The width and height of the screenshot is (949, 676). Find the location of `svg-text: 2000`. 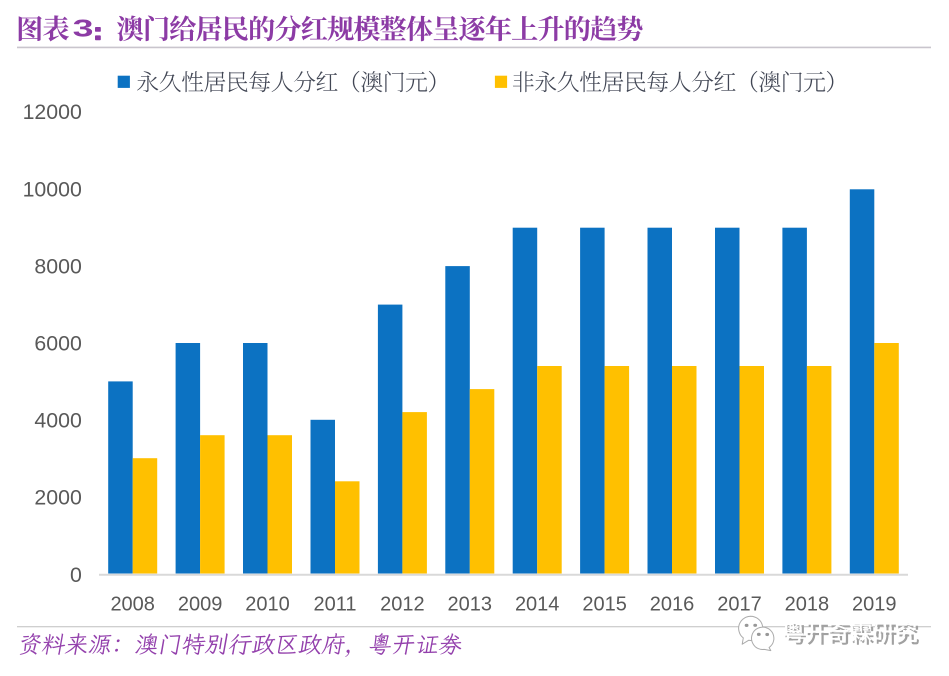

svg-text: 2000 is located at coordinates (58, 498).